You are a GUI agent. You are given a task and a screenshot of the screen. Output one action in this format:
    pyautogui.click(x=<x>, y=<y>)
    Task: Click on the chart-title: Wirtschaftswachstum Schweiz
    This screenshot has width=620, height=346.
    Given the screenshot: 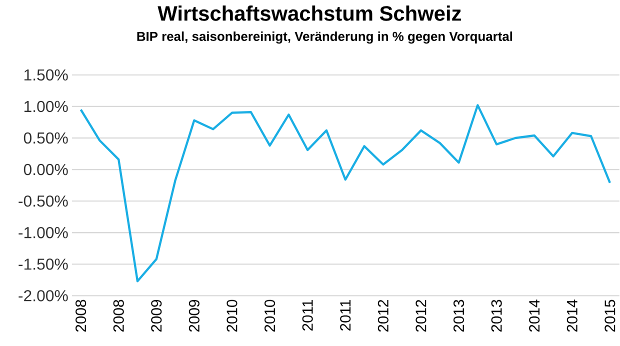 What is the action you would take?
    pyautogui.click(x=309, y=14)
    